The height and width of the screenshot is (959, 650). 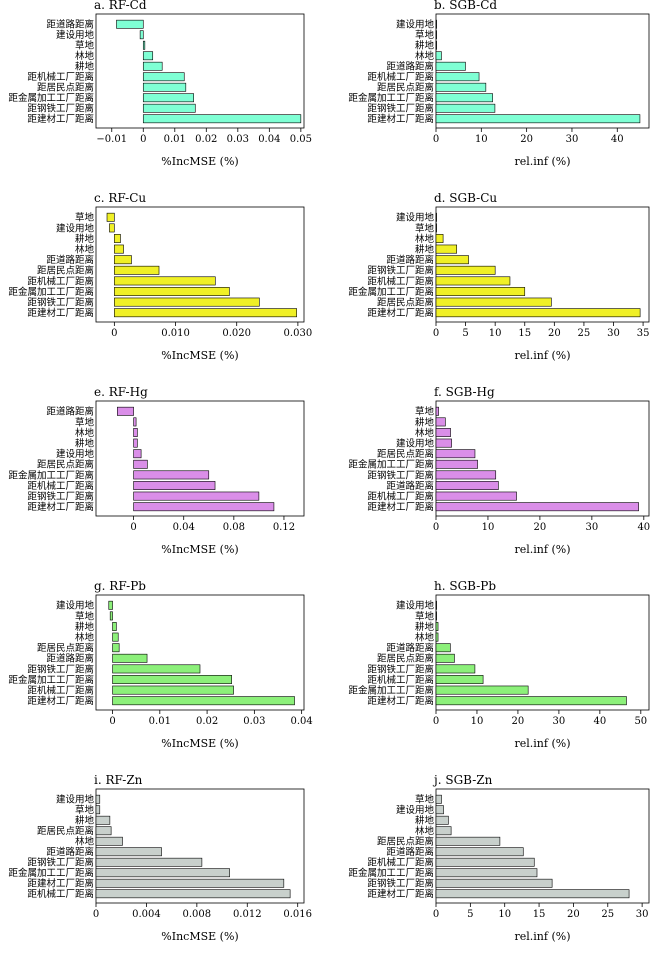 What do you see at coordinates (543, 355) in the screenshot?
I see `x-axis-title: rel.inf (%)` at bounding box center [543, 355].